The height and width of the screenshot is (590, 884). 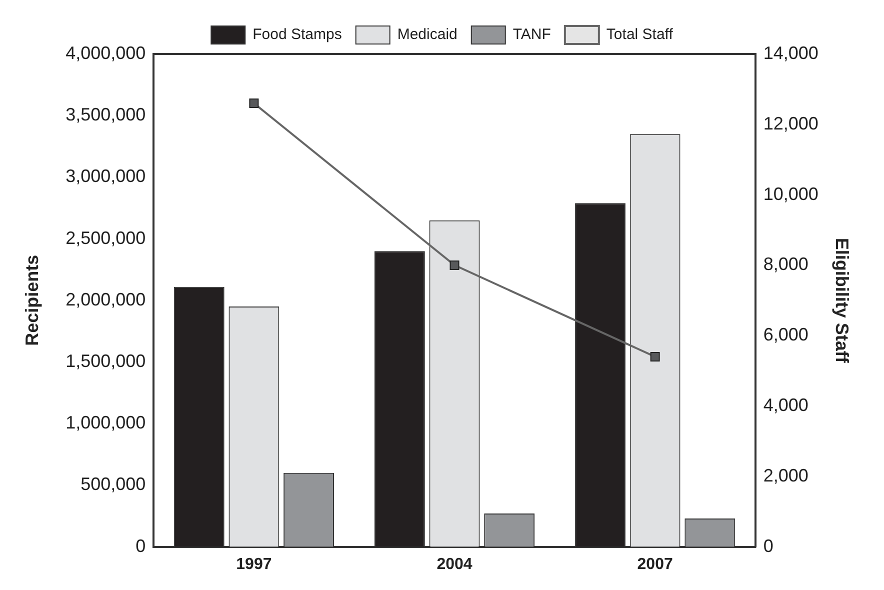 I want to click on y-tick-label: 2,000,000, so click(x=106, y=299).